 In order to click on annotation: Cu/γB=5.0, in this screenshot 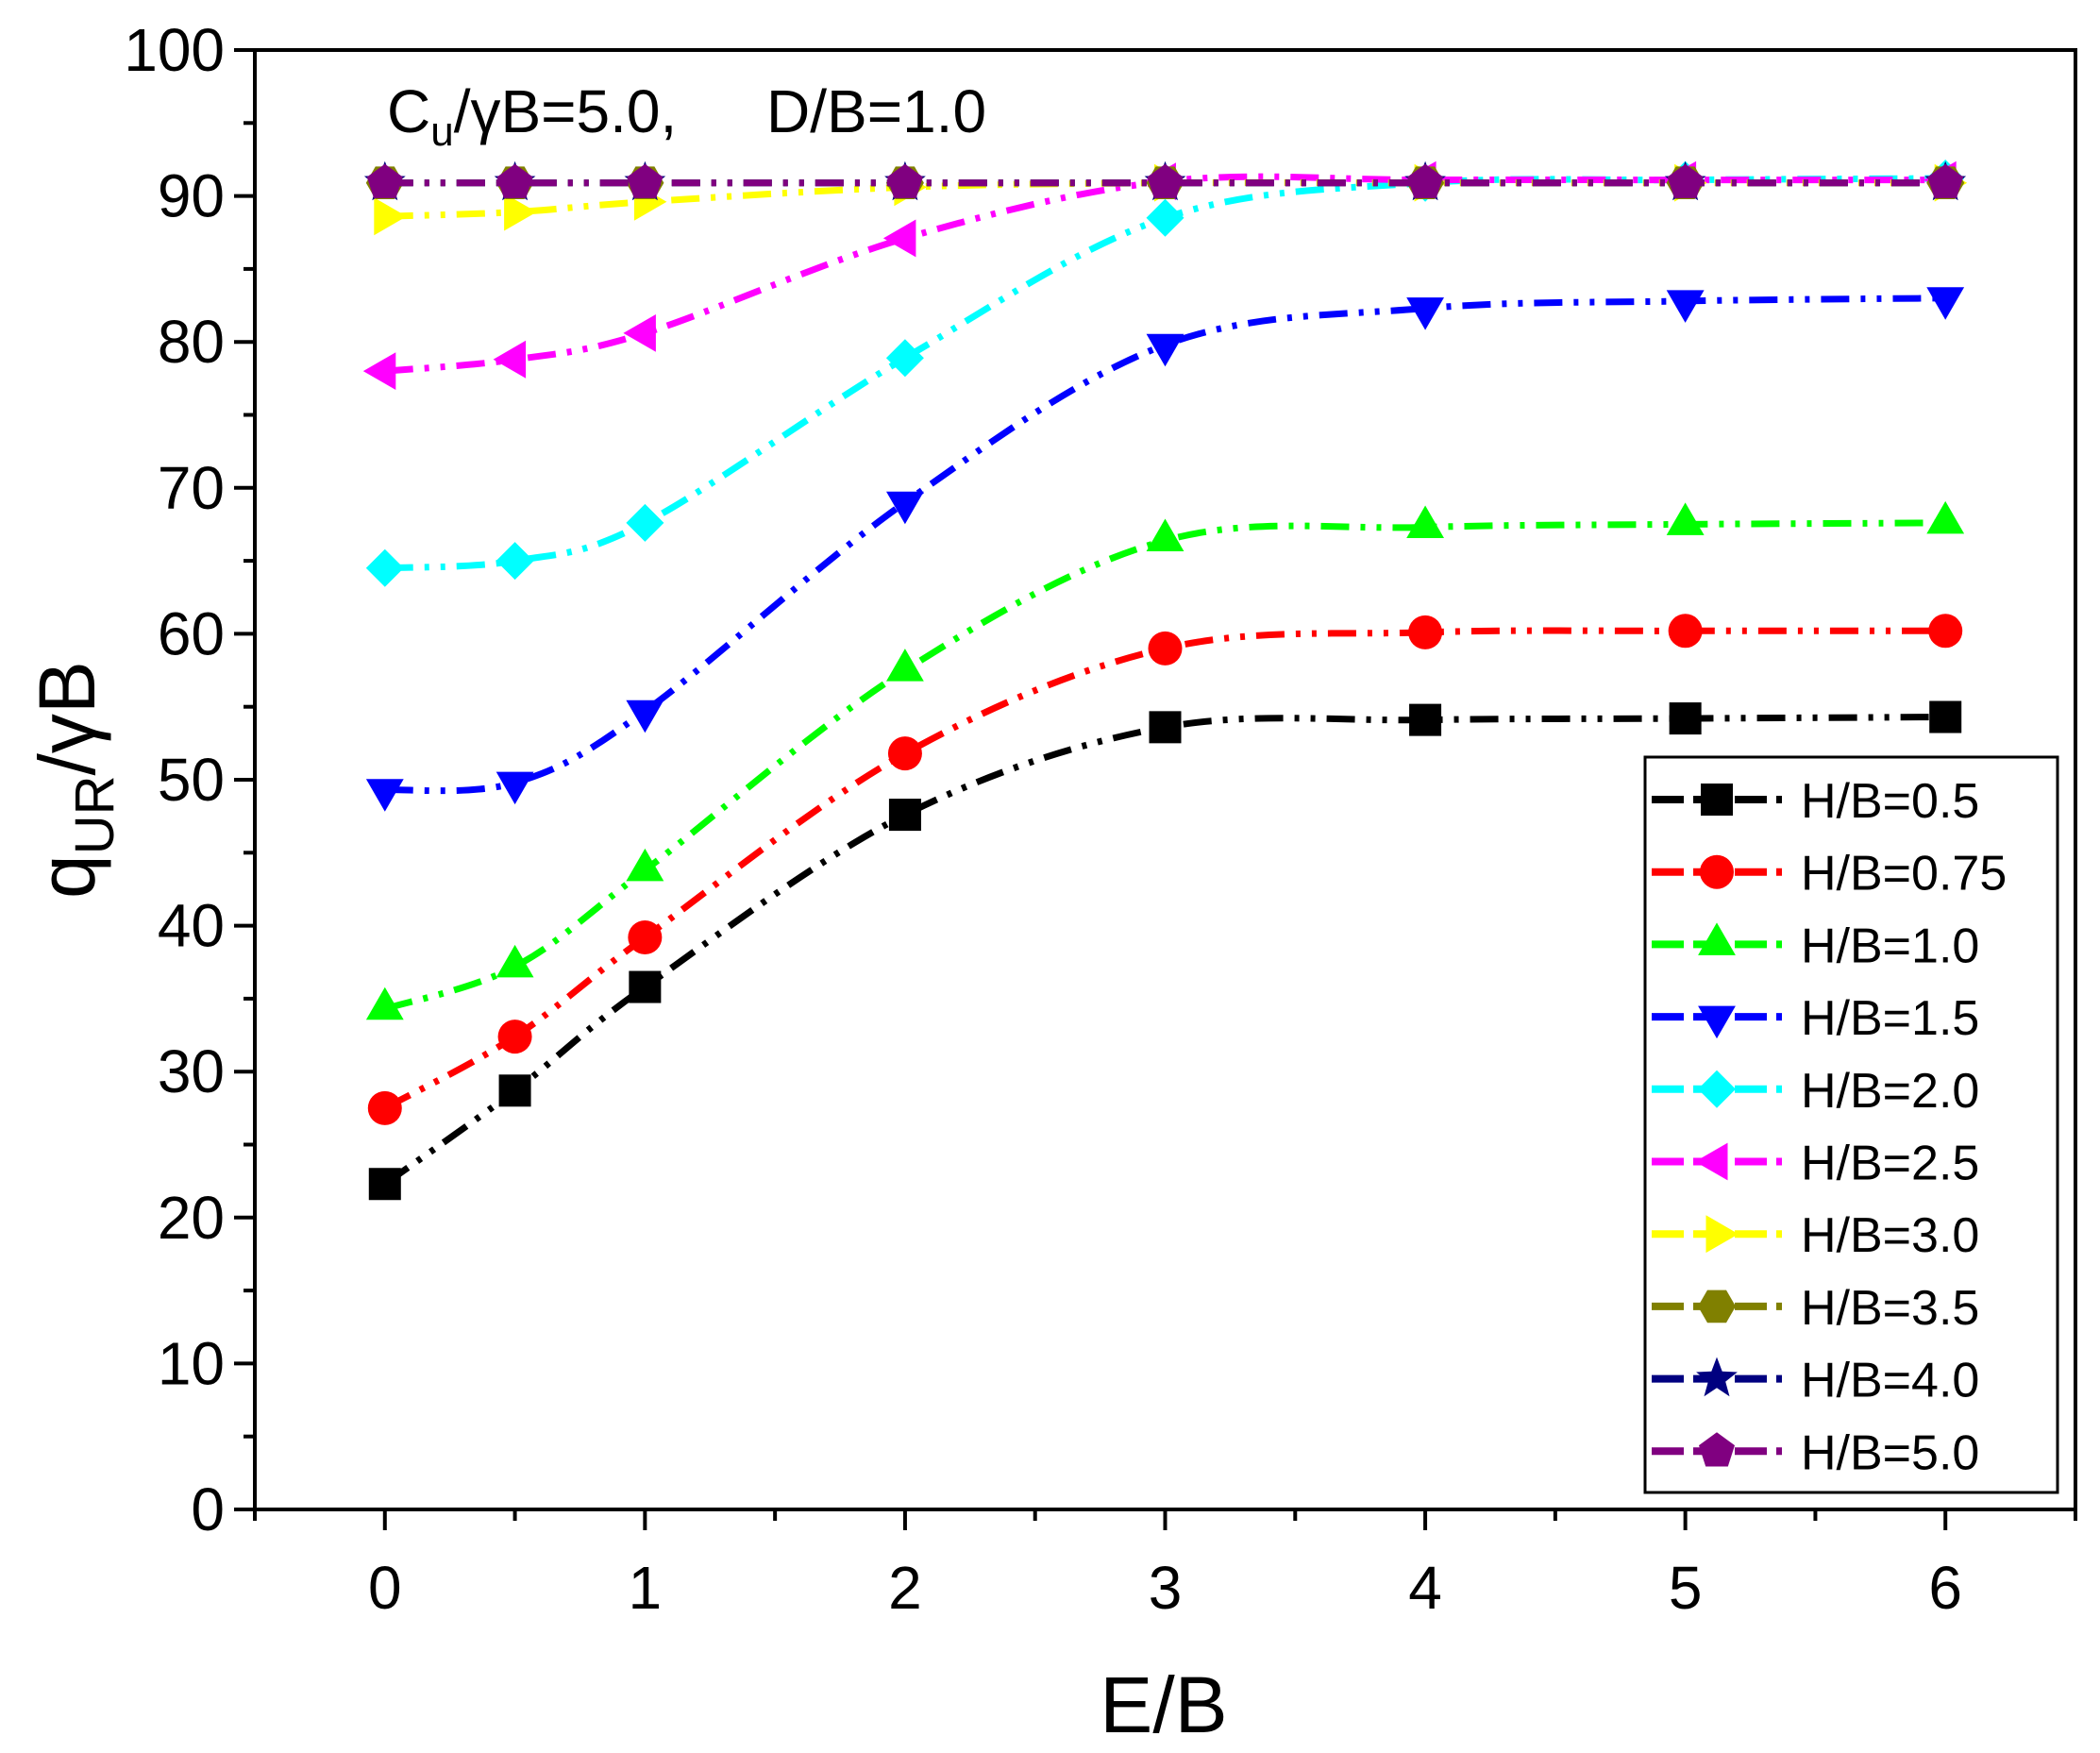, I will do `click(532, 116)`.